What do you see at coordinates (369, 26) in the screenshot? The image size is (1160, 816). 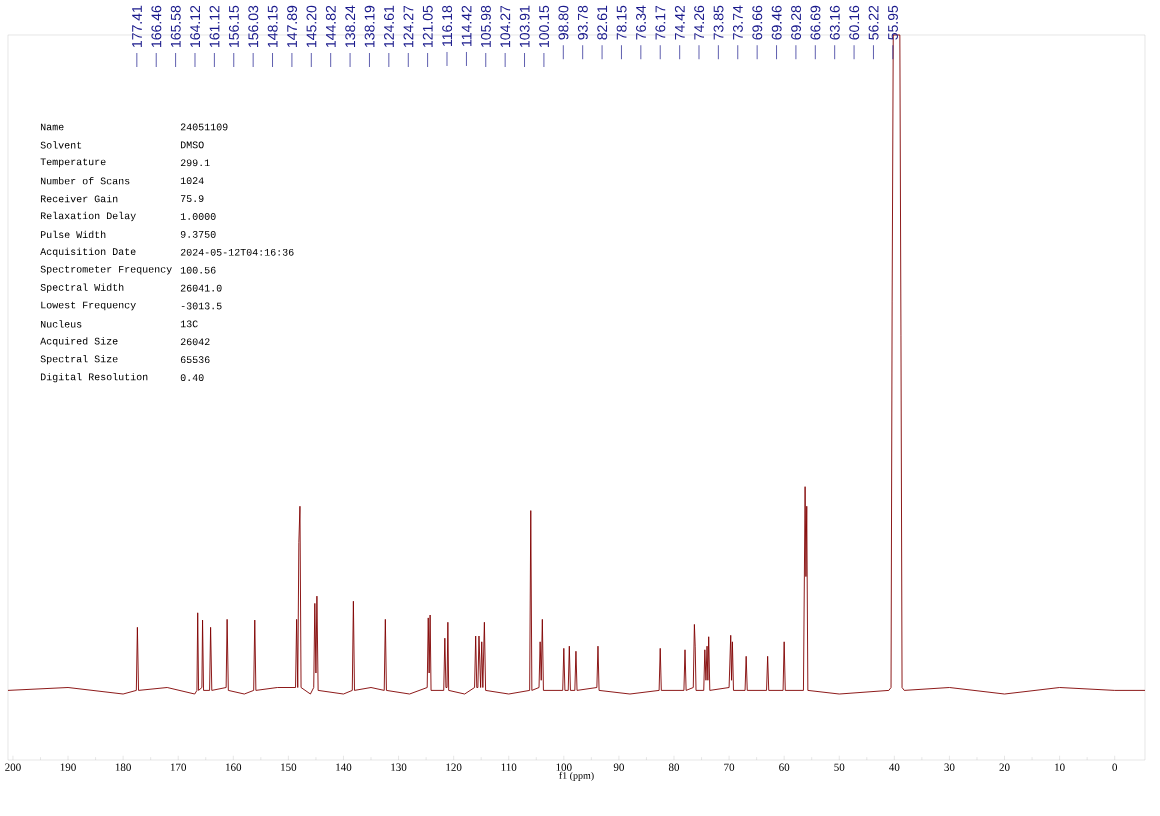 I see `annotation: 138.19` at bounding box center [369, 26].